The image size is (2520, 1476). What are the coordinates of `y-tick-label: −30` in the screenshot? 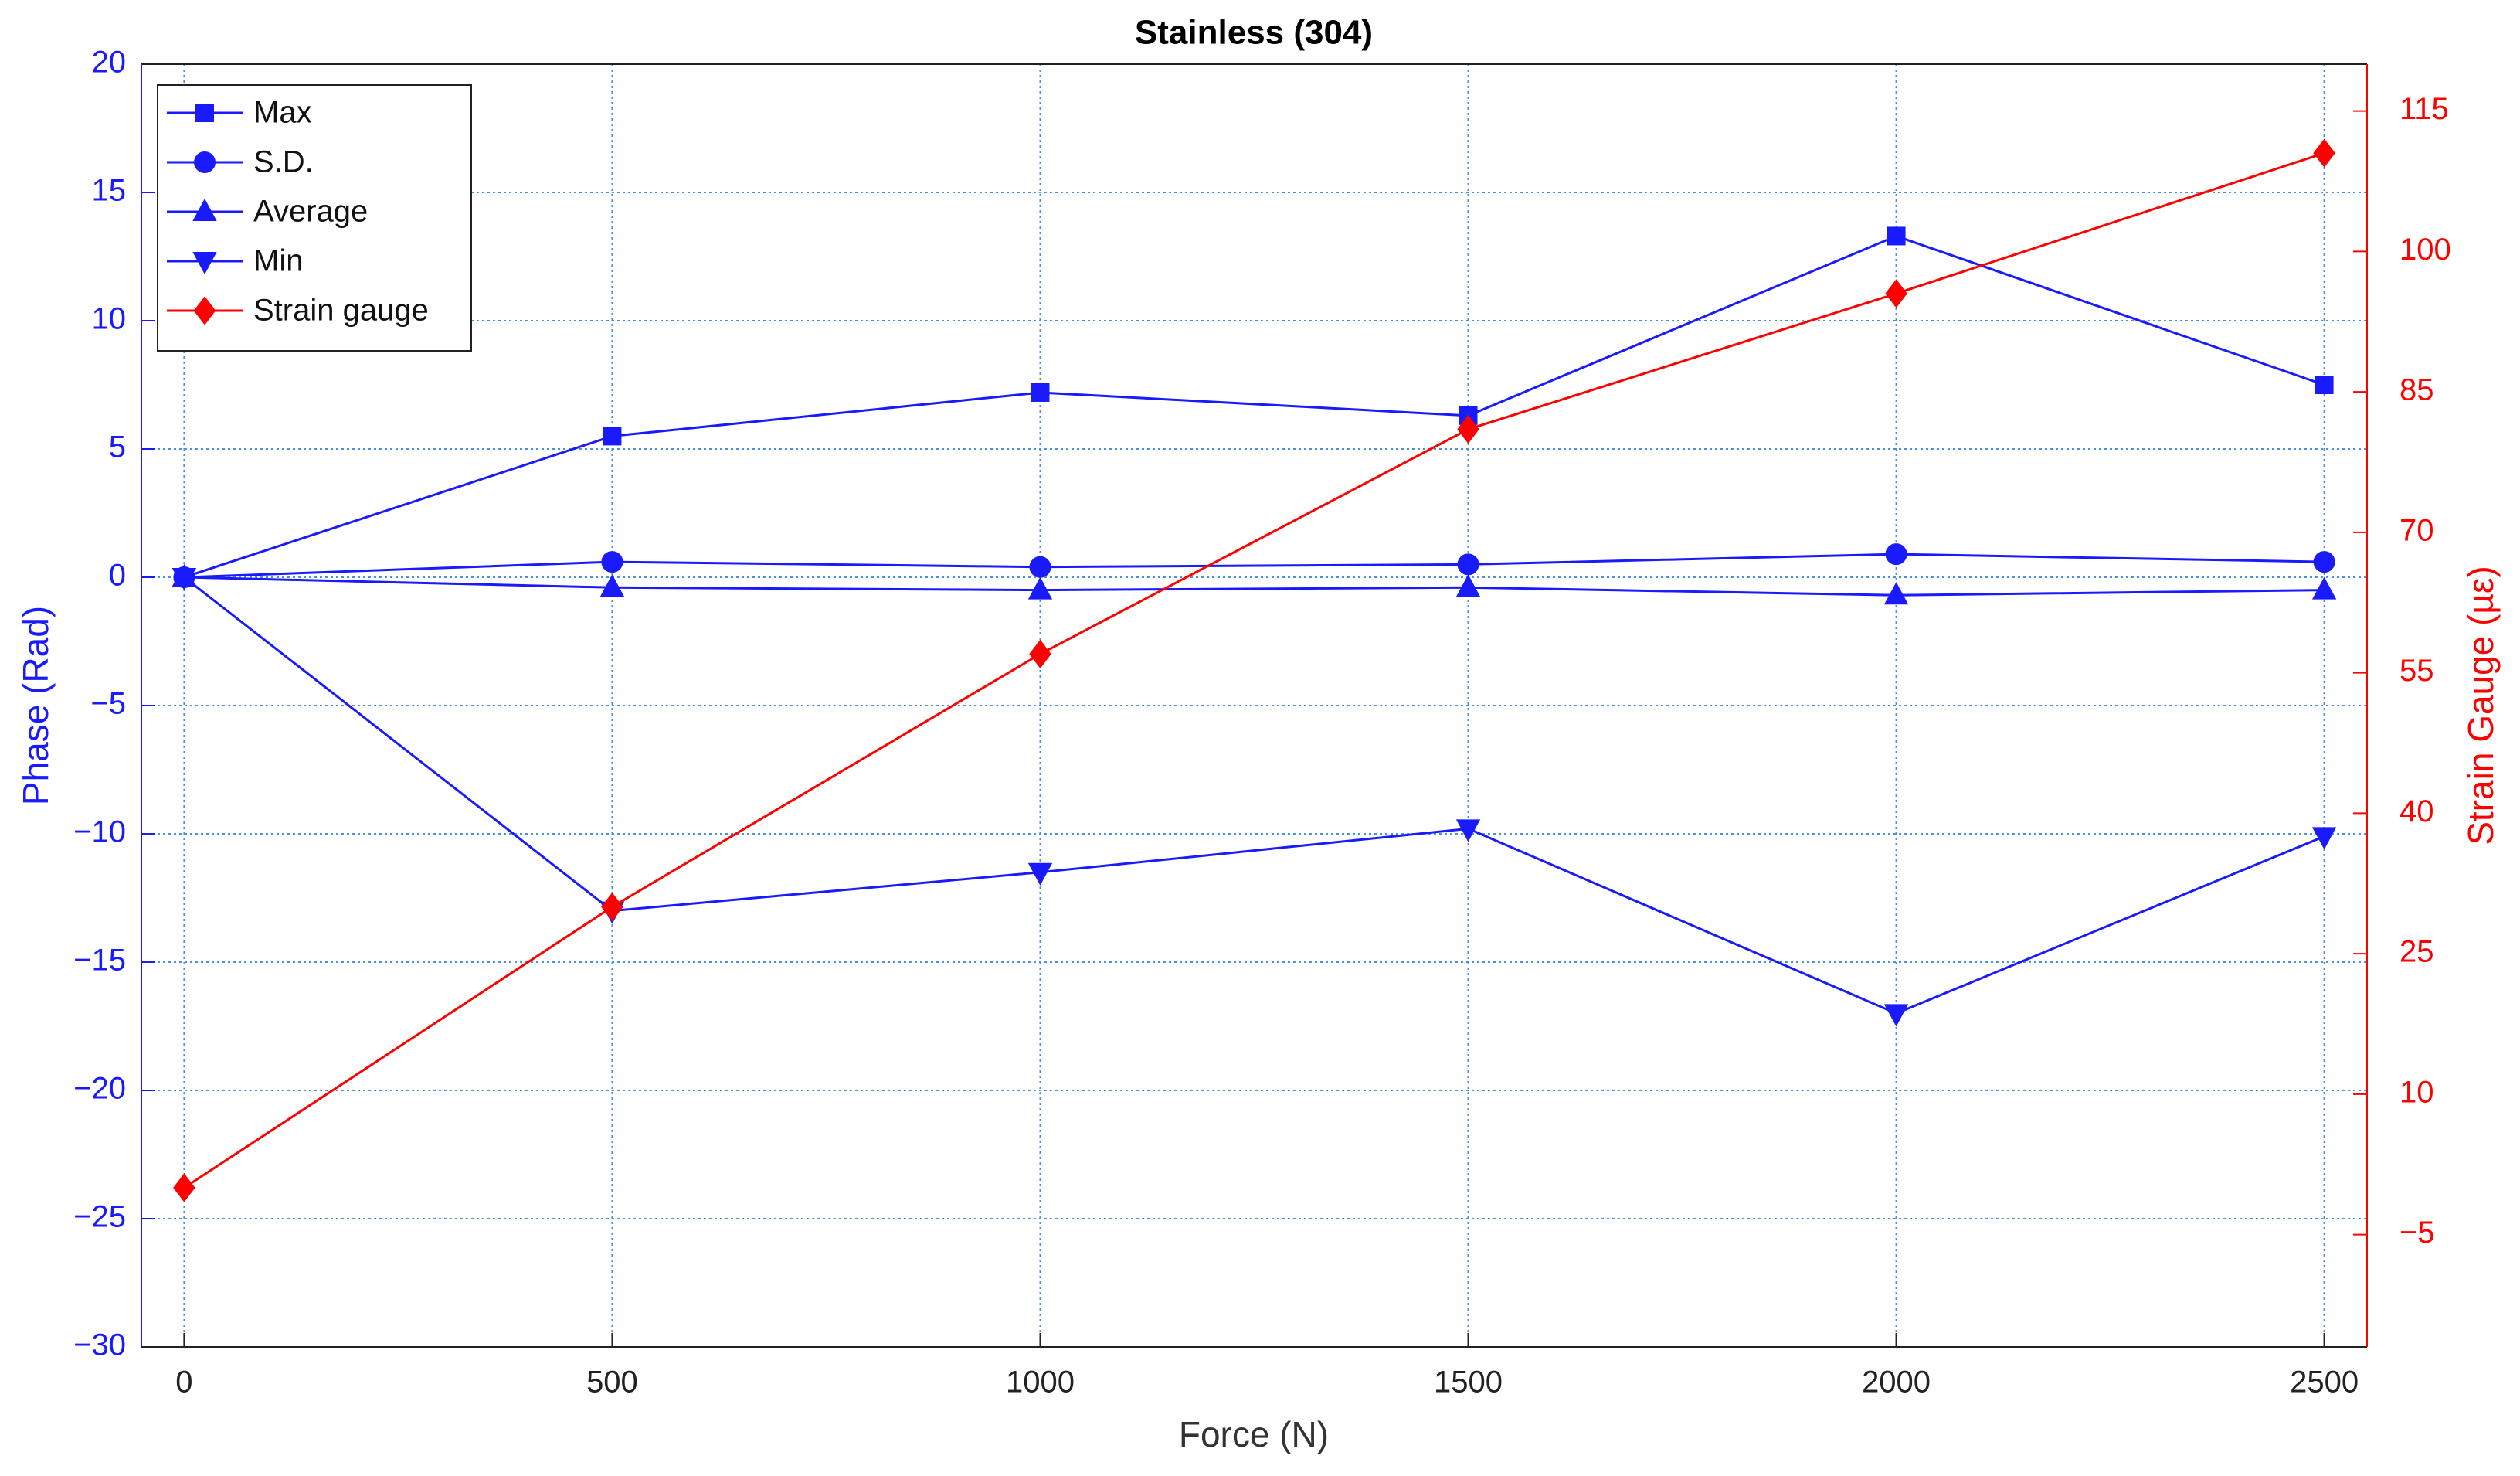 It's located at (99, 1345).